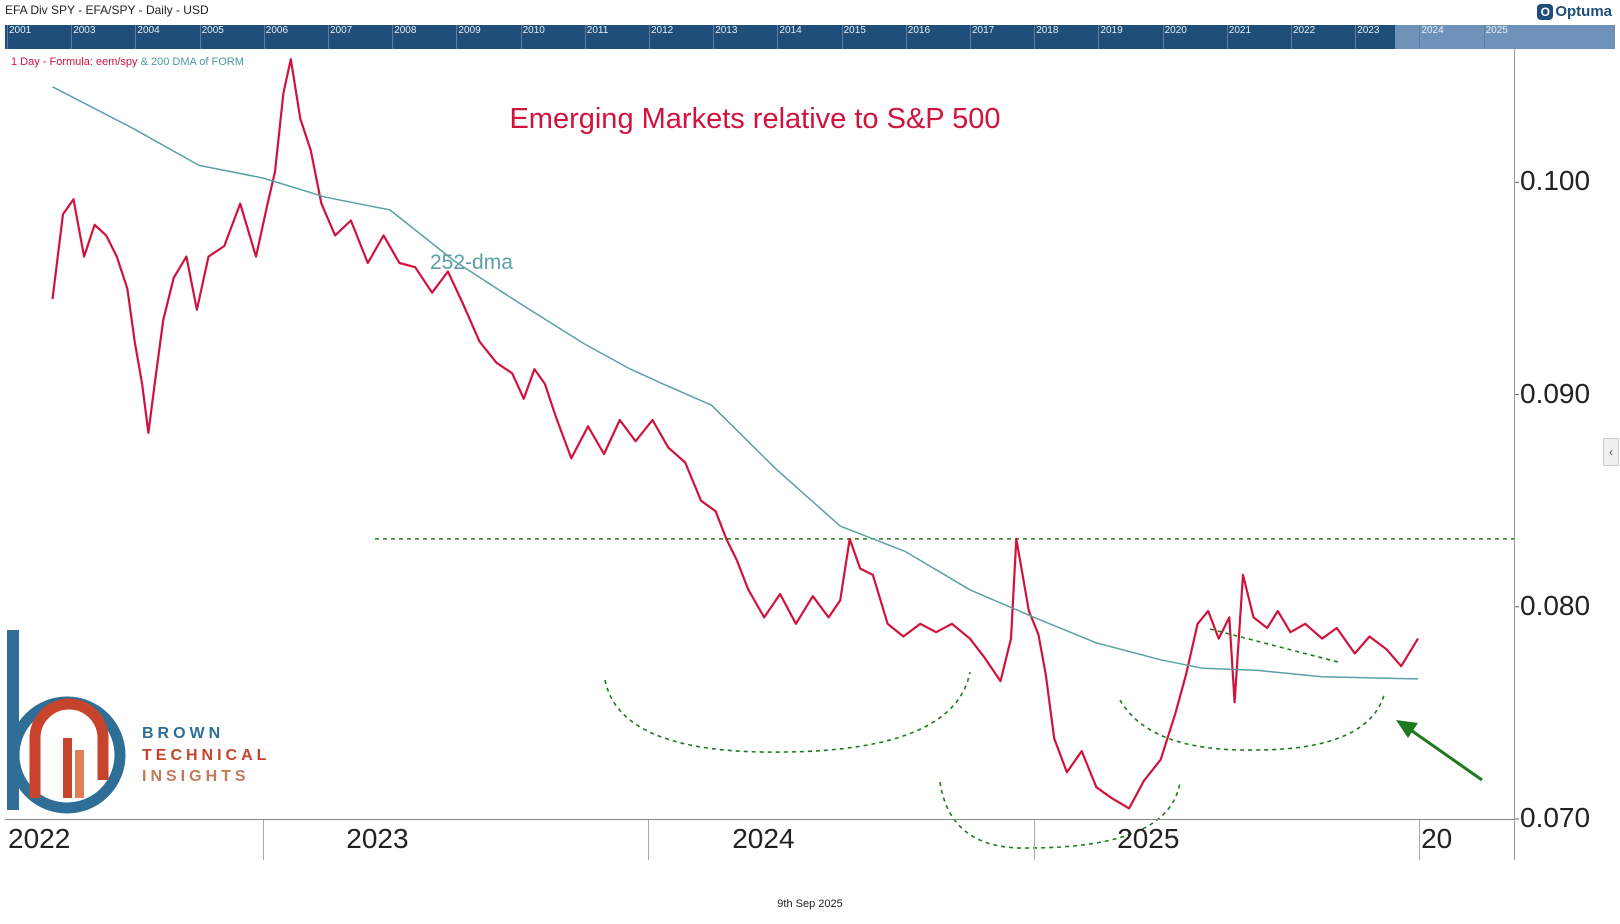  I want to click on brand-logo-mark, so click(66, 722).